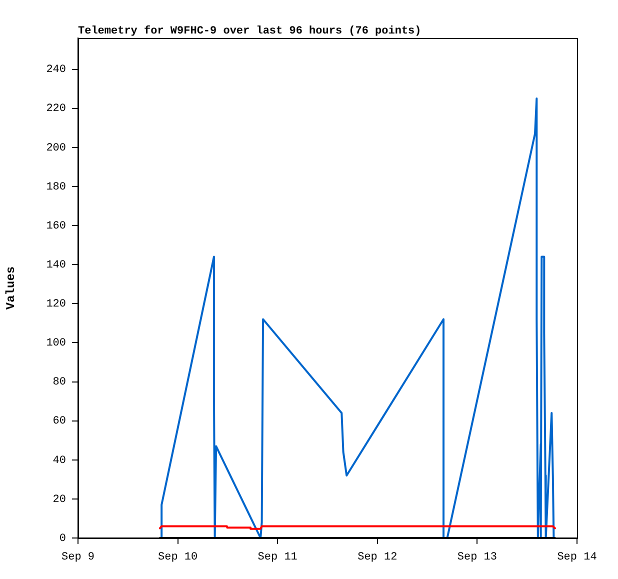  Describe the element at coordinates (56, 109) in the screenshot. I see `y-tick-label: 220` at that location.